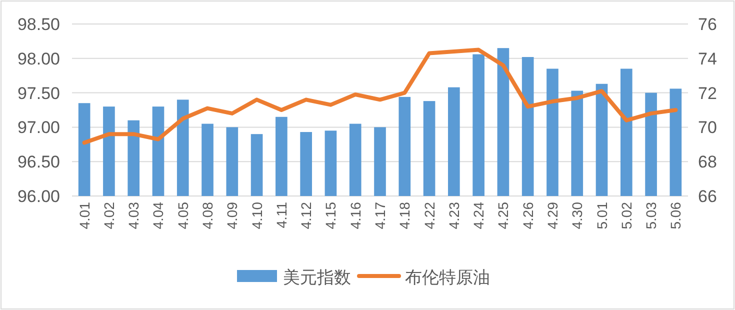 Image resolution: width=735 pixels, height=310 pixels. What do you see at coordinates (707, 128) in the screenshot?
I see `y2-tick-label: 70` at bounding box center [707, 128].